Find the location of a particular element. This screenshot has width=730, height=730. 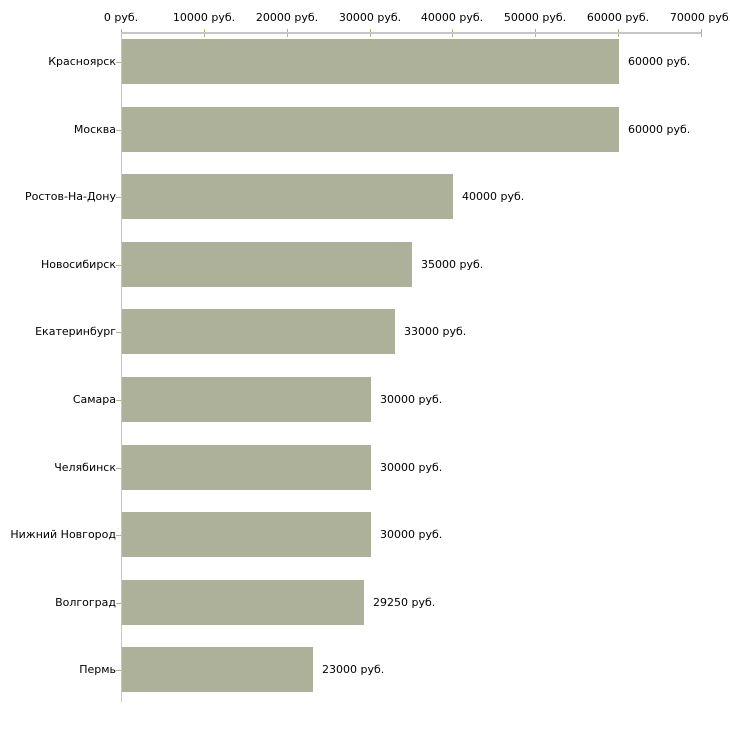

x-axis-line is located at coordinates (411, 33).